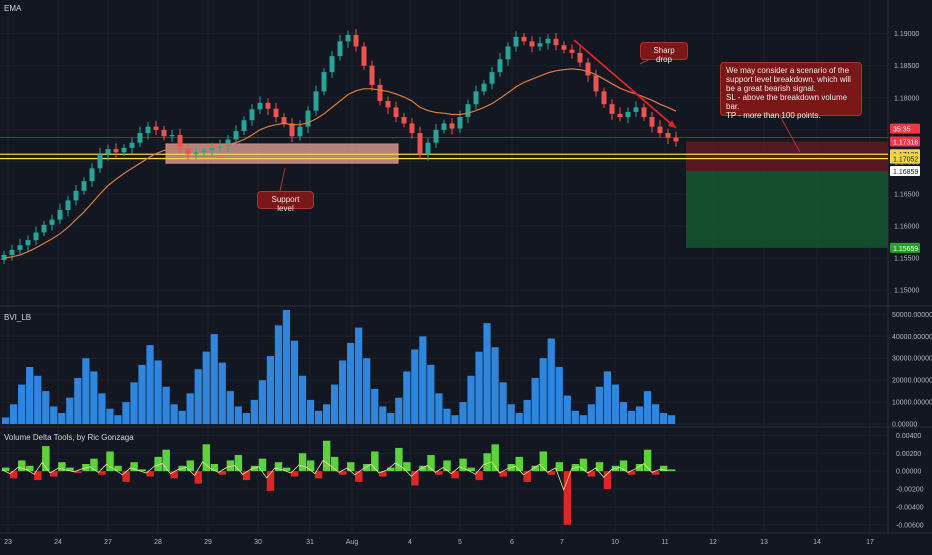  I want to click on main-pane-label: EMA, so click(13, 8).